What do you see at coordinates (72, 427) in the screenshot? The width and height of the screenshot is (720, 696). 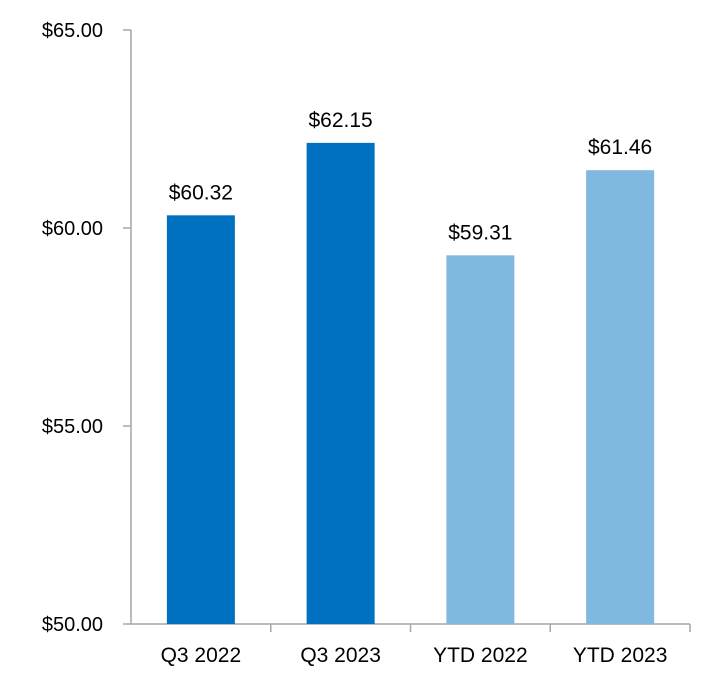 I see `y-tick-label: $55.00` at bounding box center [72, 427].